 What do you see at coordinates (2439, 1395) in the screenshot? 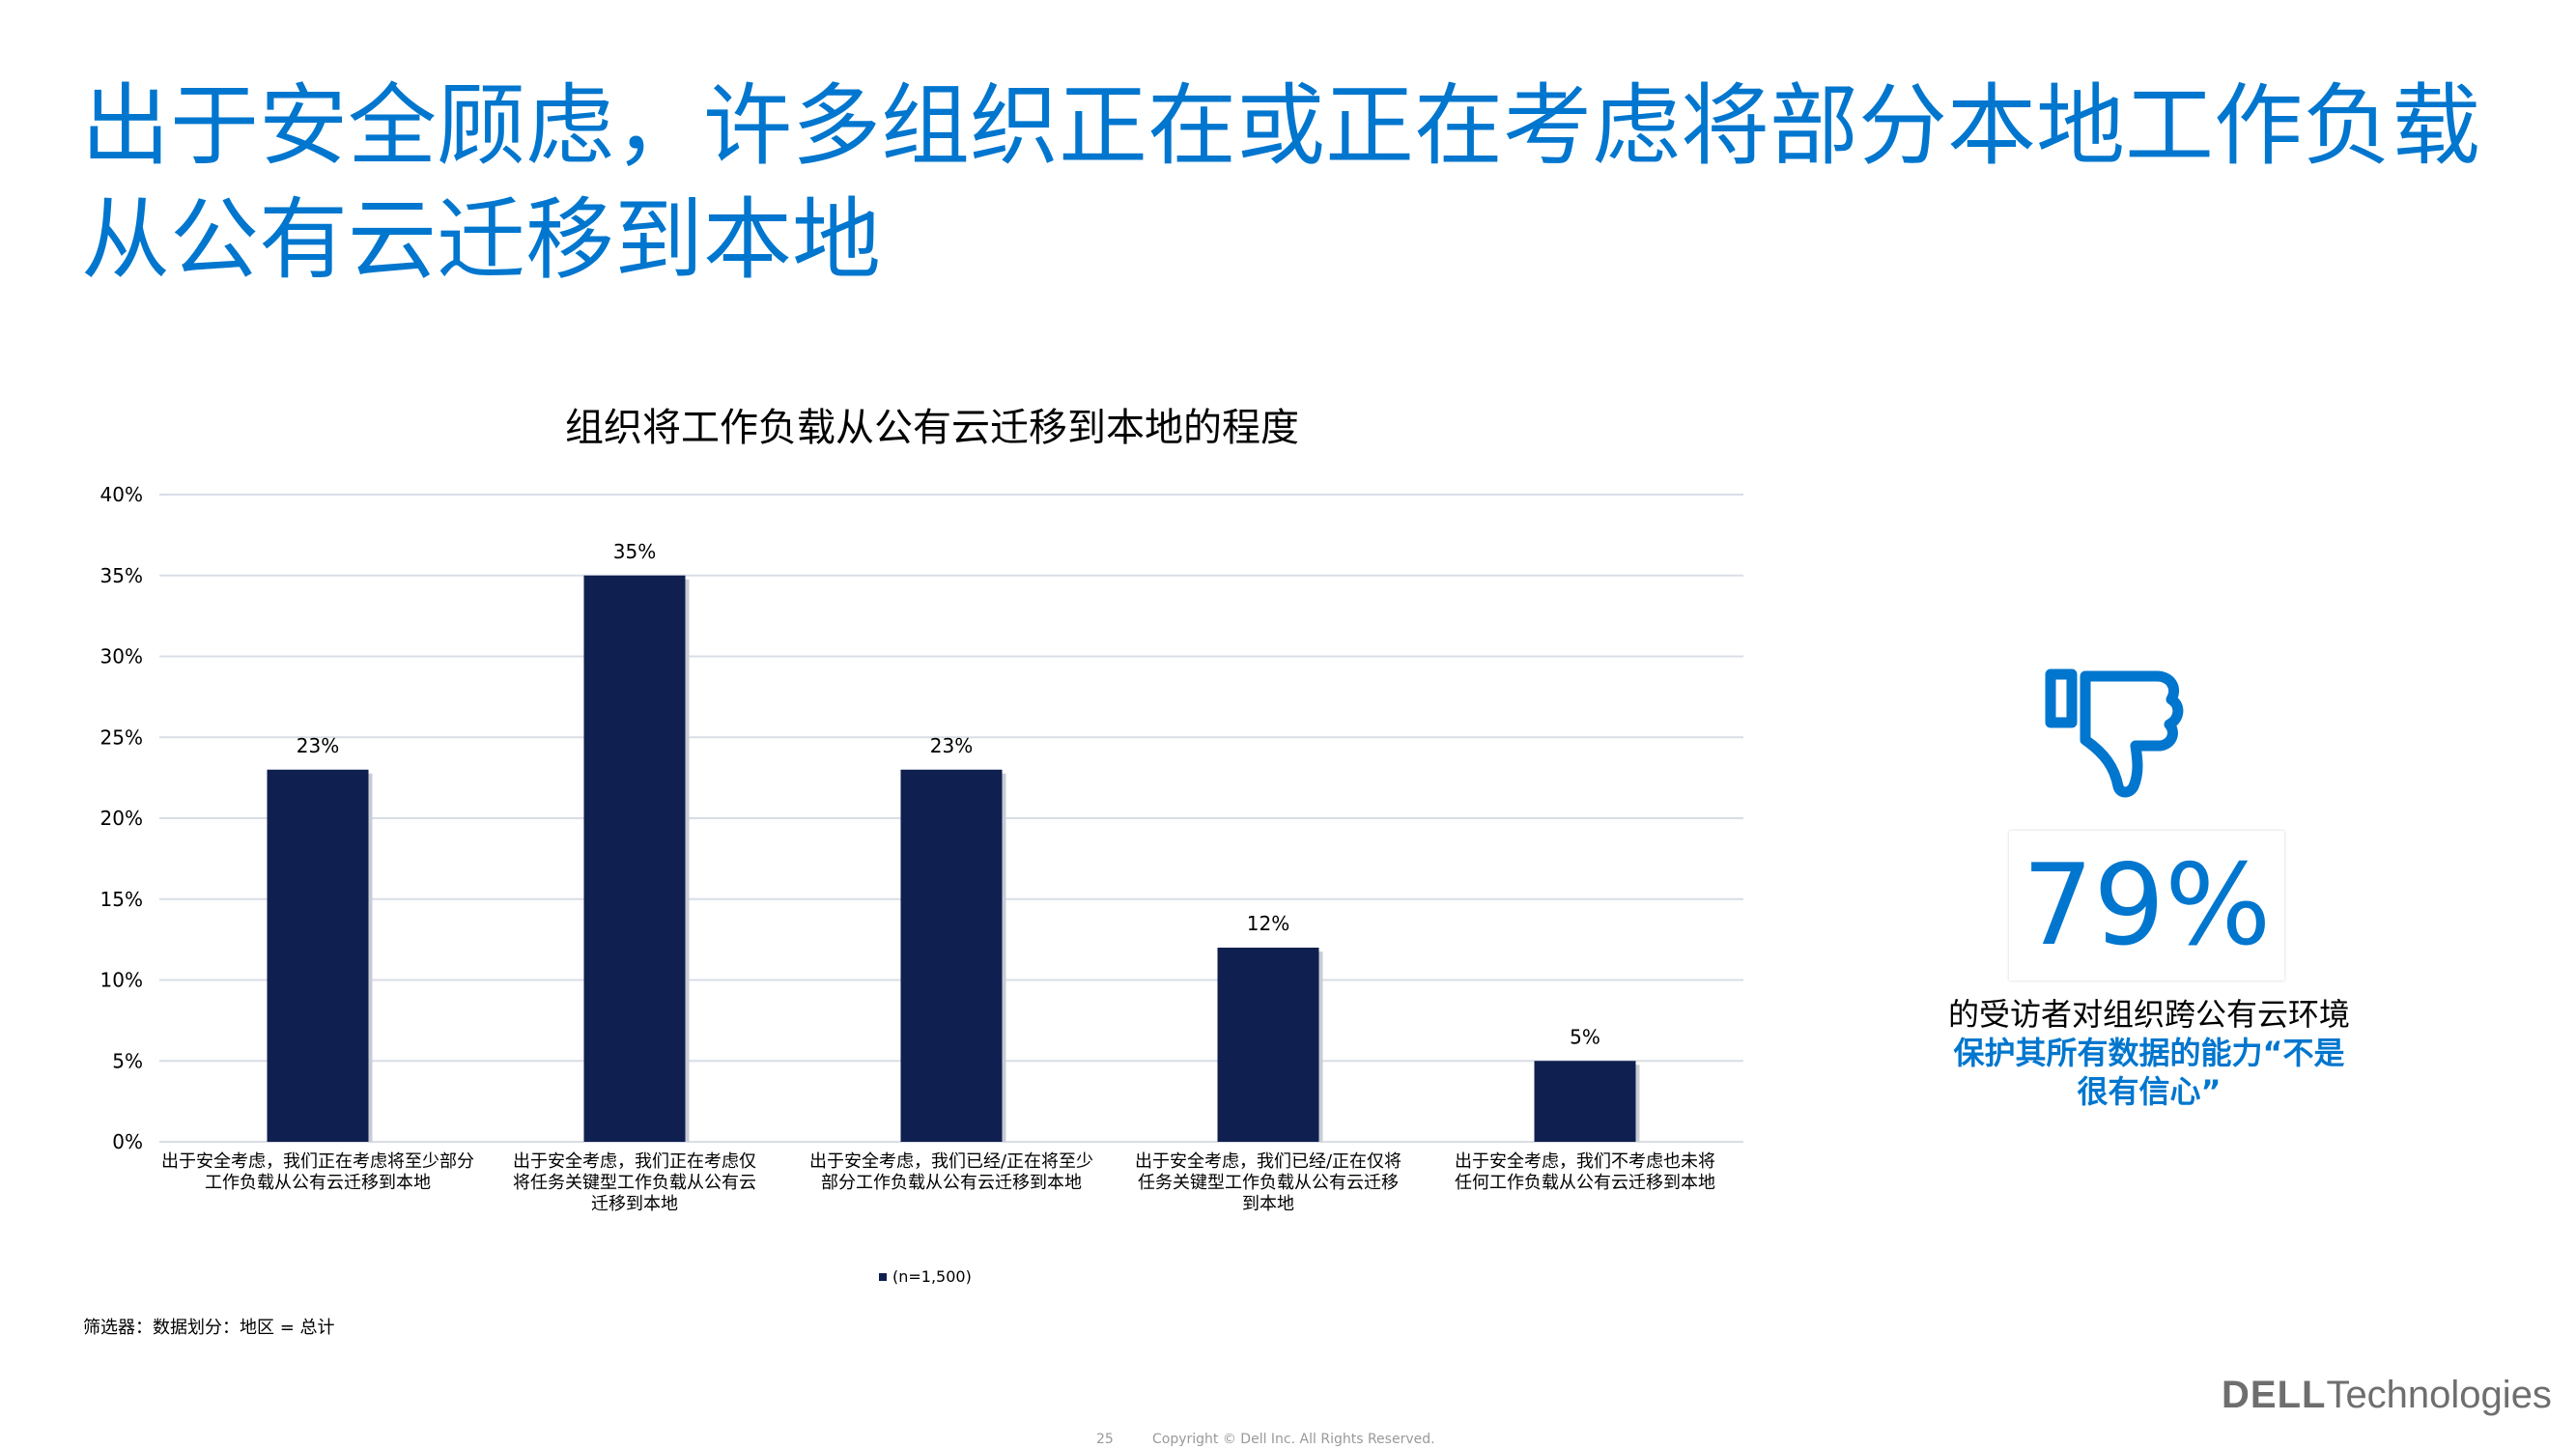
I see `brand-technologies: Technologies` at bounding box center [2439, 1395].